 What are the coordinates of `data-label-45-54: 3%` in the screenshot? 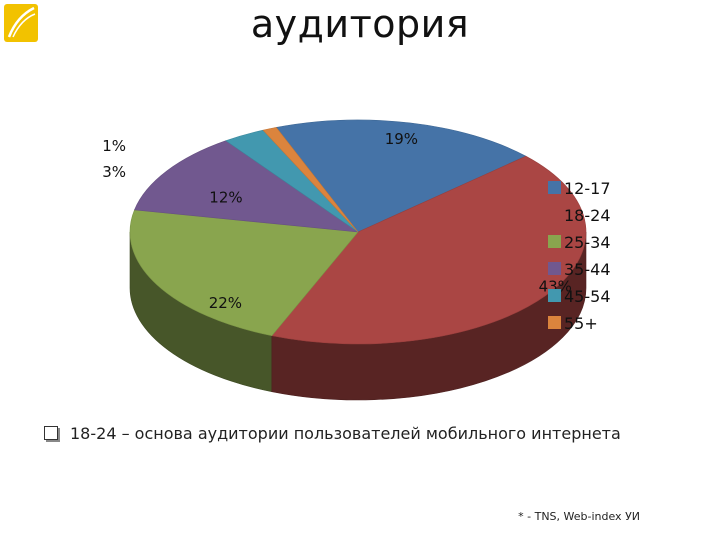 It's located at (114, 172).